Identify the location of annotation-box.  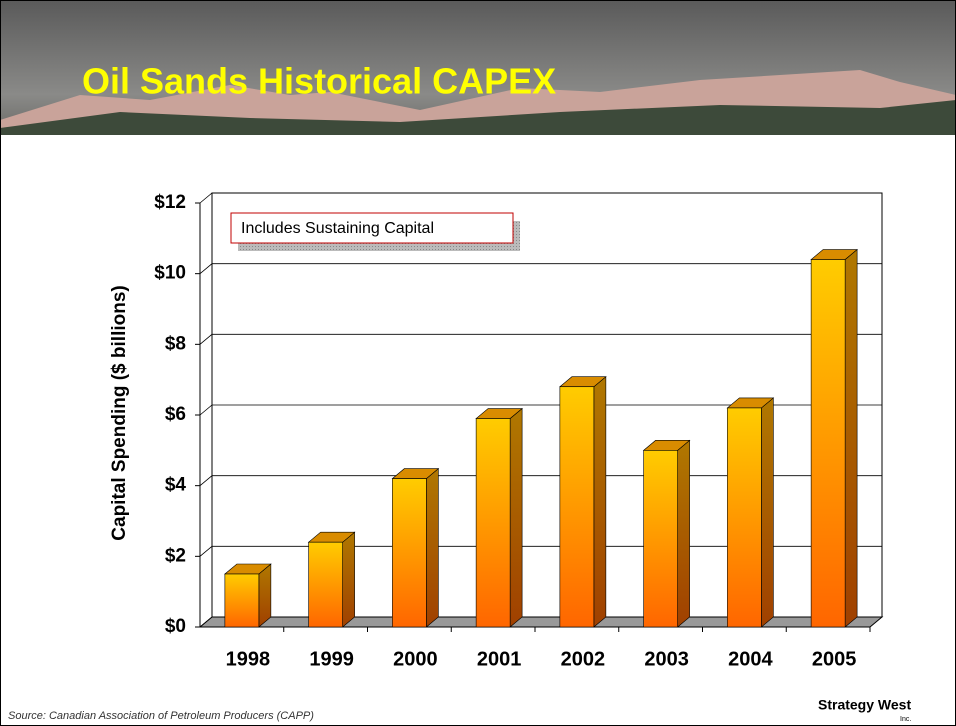
(372, 228).